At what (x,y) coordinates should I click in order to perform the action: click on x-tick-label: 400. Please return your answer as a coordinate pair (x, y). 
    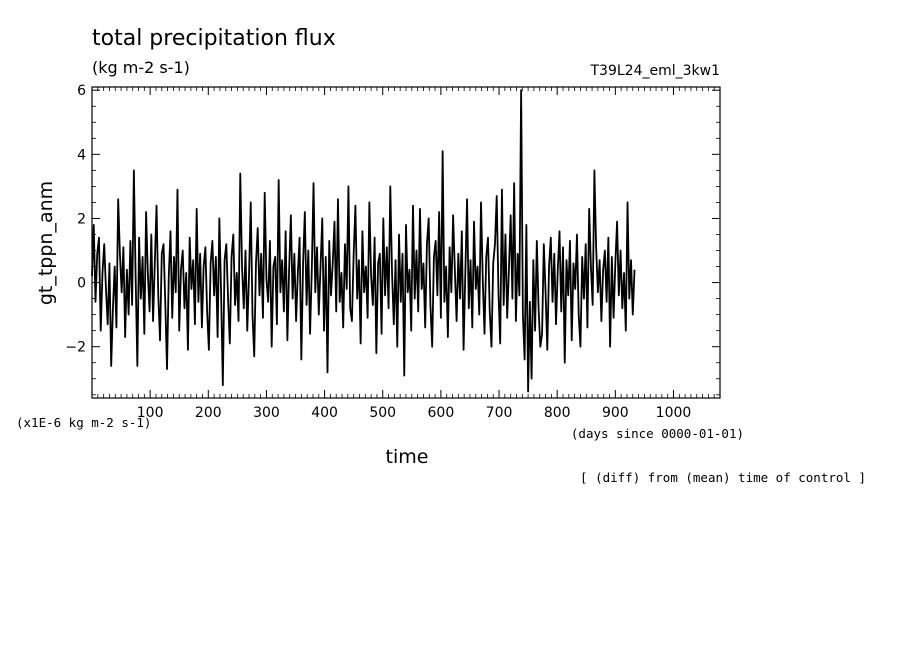
    Looking at the image, I should click on (324, 413).